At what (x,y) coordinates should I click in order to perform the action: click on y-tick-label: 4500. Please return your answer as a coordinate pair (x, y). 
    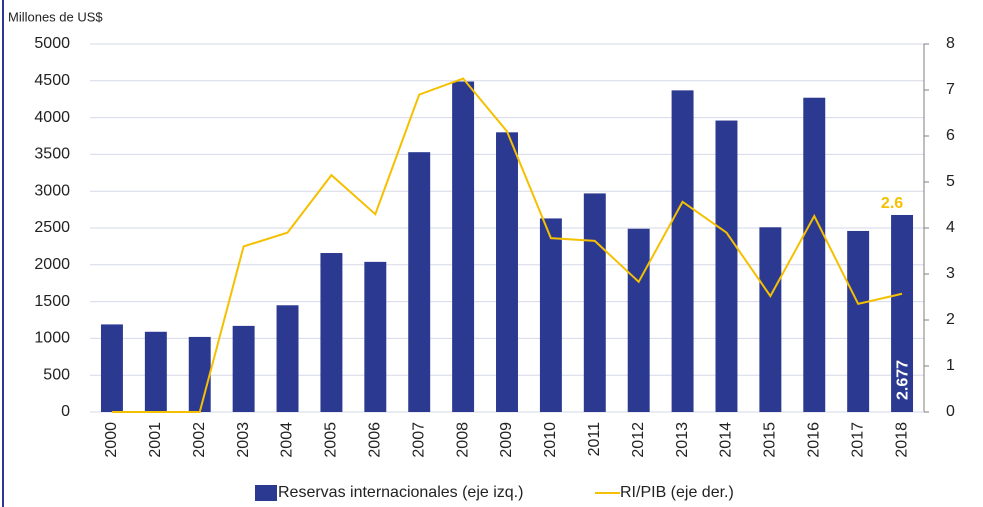
    Looking at the image, I should click on (52, 80).